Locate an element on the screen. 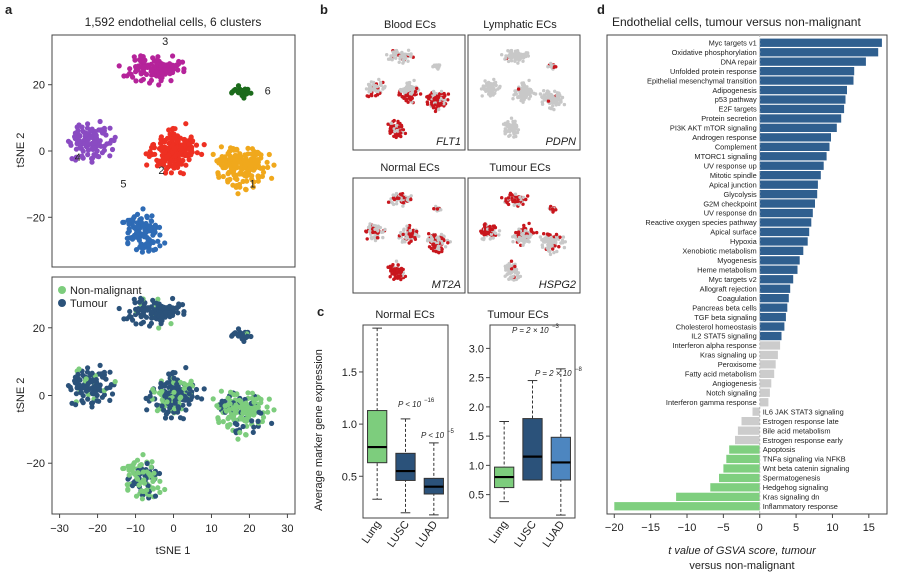 This screenshot has width=899, height=575. gsva-bar-label: UV response up is located at coordinates (730, 165).